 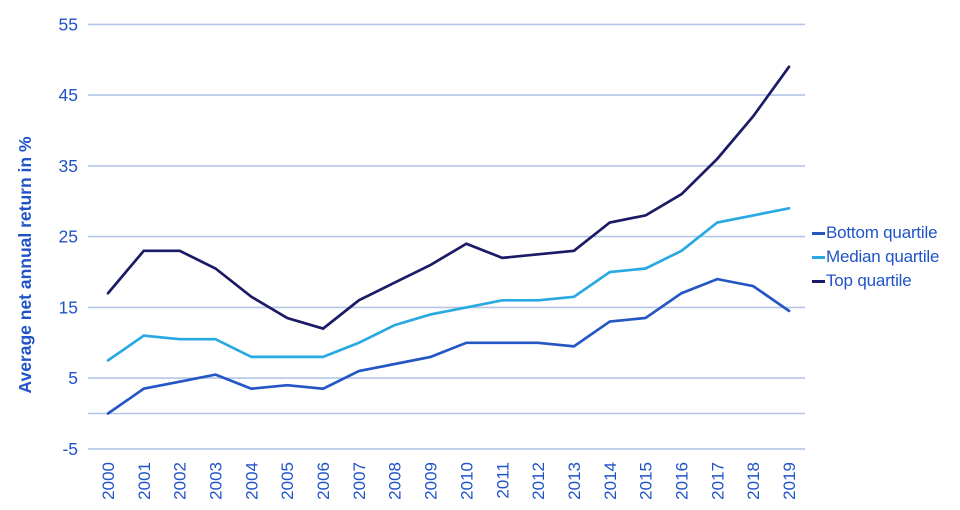 I want to click on y-tick-label: 35, so click(x=68, y=166).